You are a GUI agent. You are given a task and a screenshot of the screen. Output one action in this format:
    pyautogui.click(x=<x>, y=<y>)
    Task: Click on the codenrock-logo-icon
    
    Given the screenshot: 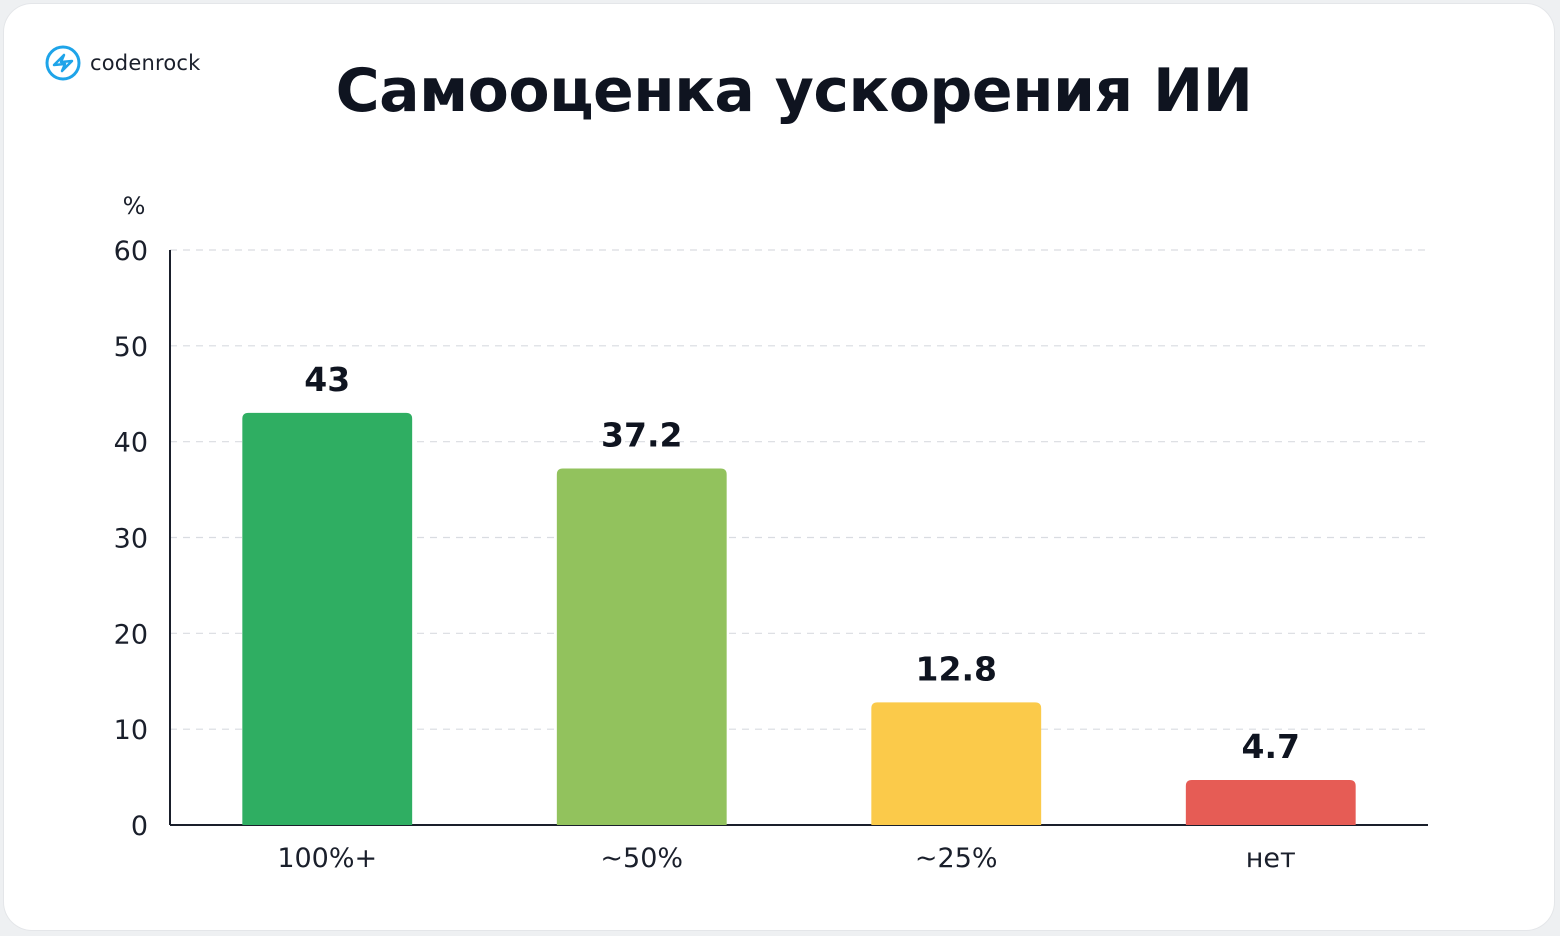 What is the action you would take?
    pyautogui.click(x=63, y=63)
    